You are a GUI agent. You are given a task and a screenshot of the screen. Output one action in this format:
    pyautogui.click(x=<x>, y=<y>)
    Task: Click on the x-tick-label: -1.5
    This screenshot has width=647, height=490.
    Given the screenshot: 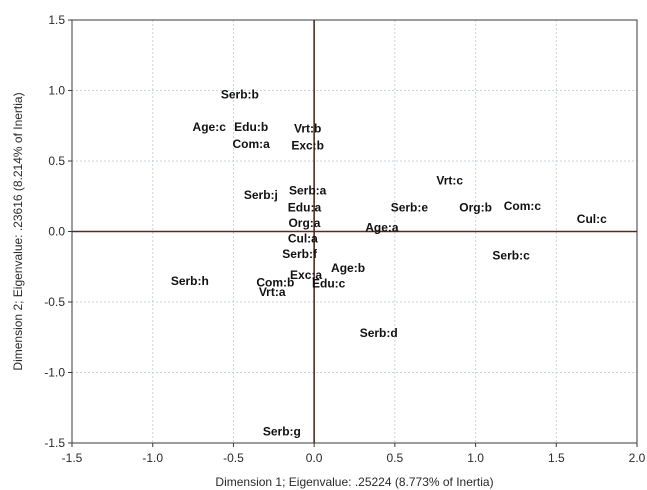 What is the action you would take?
    pyautogui.click(x=72, y=458)
    